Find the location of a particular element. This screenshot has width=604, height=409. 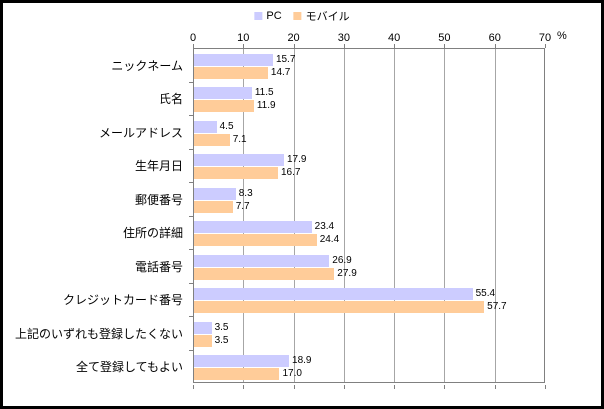

x-tick-label: 30 is located at coordinates (343, 38).